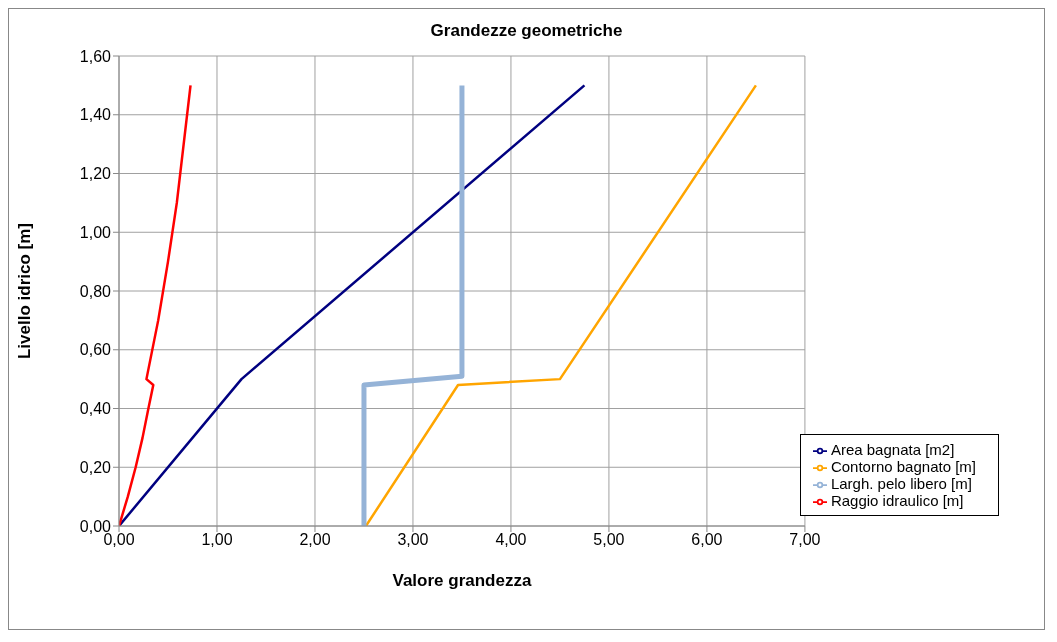 This screenshot has width=1057, height=642. I want to click on x-tick-label: 1,00, so click(217, 540).